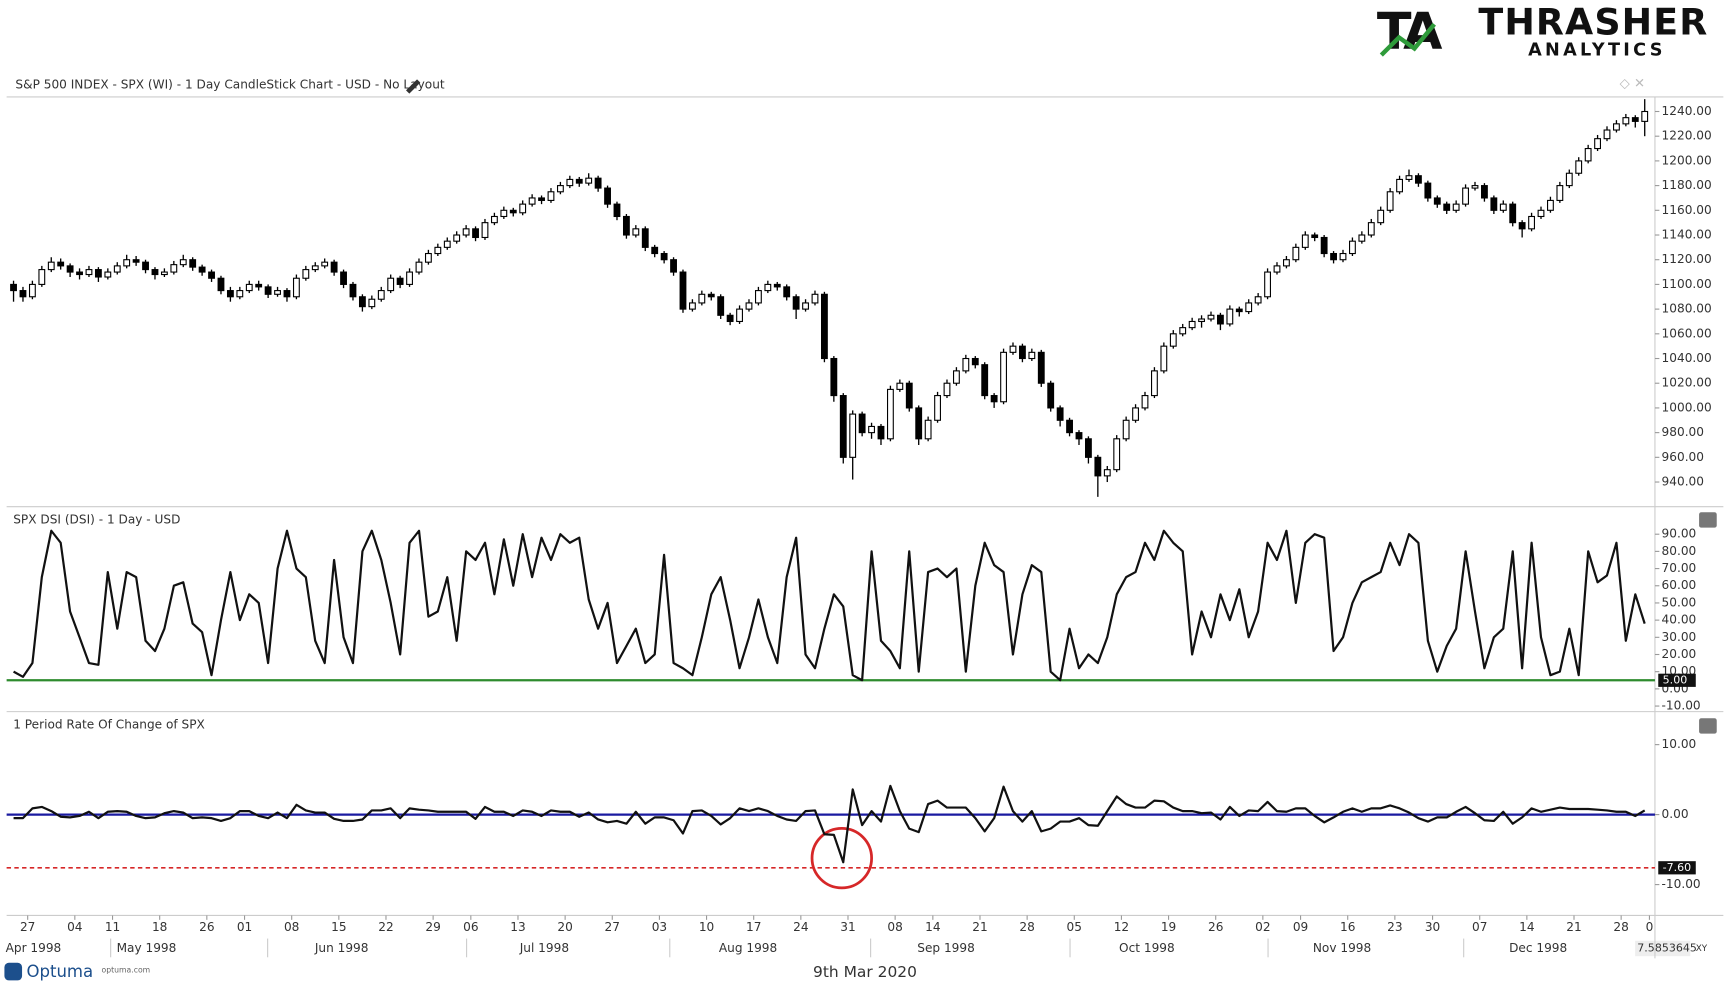 This screenshot has height=987, width=1730. What do you see at coordinates (1407, 39) in the screenshot?
I see `logo-arrow` at bounding box center [1407, 39].